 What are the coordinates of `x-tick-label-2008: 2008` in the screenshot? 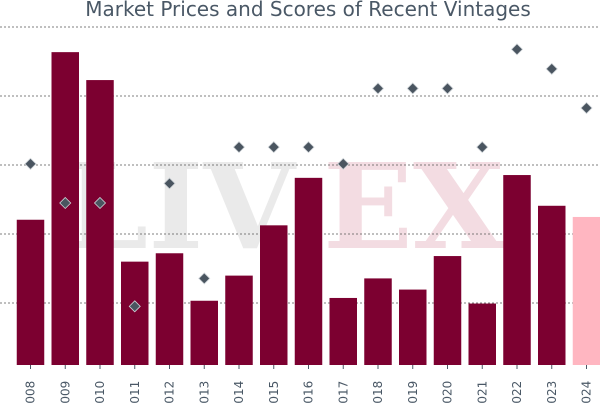 It's located at (31, 392).